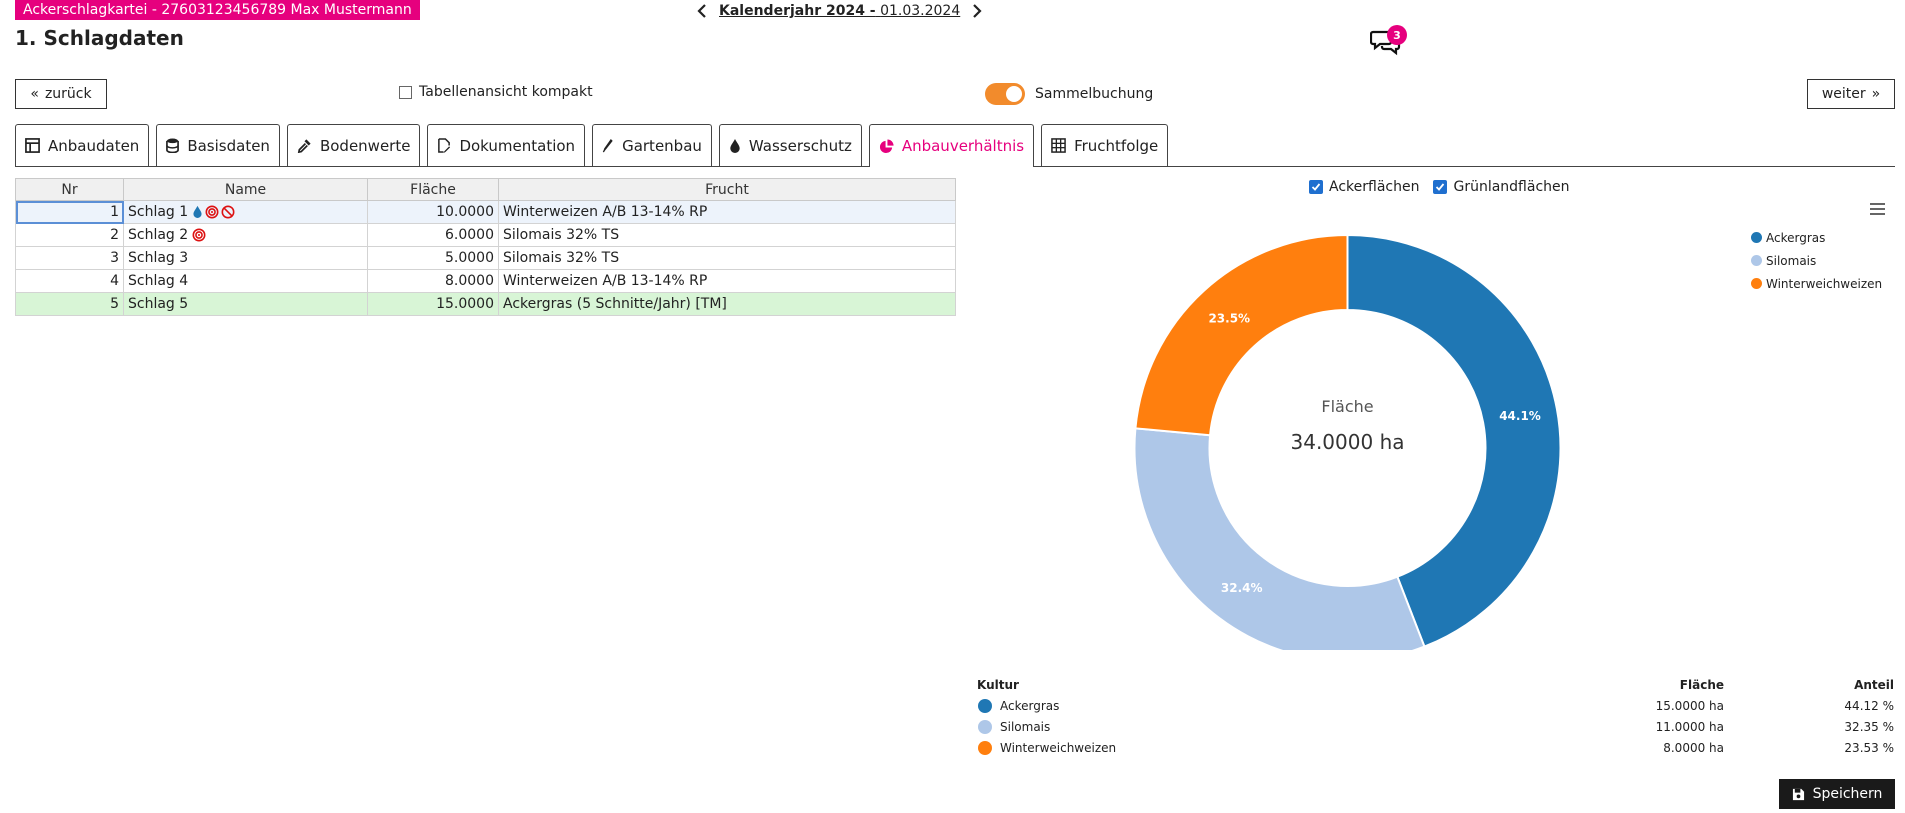  What do you see at coordinates (1388, 40) in the screenshot?
I see `chat-button: 3` at bounding box center [1388, 40].